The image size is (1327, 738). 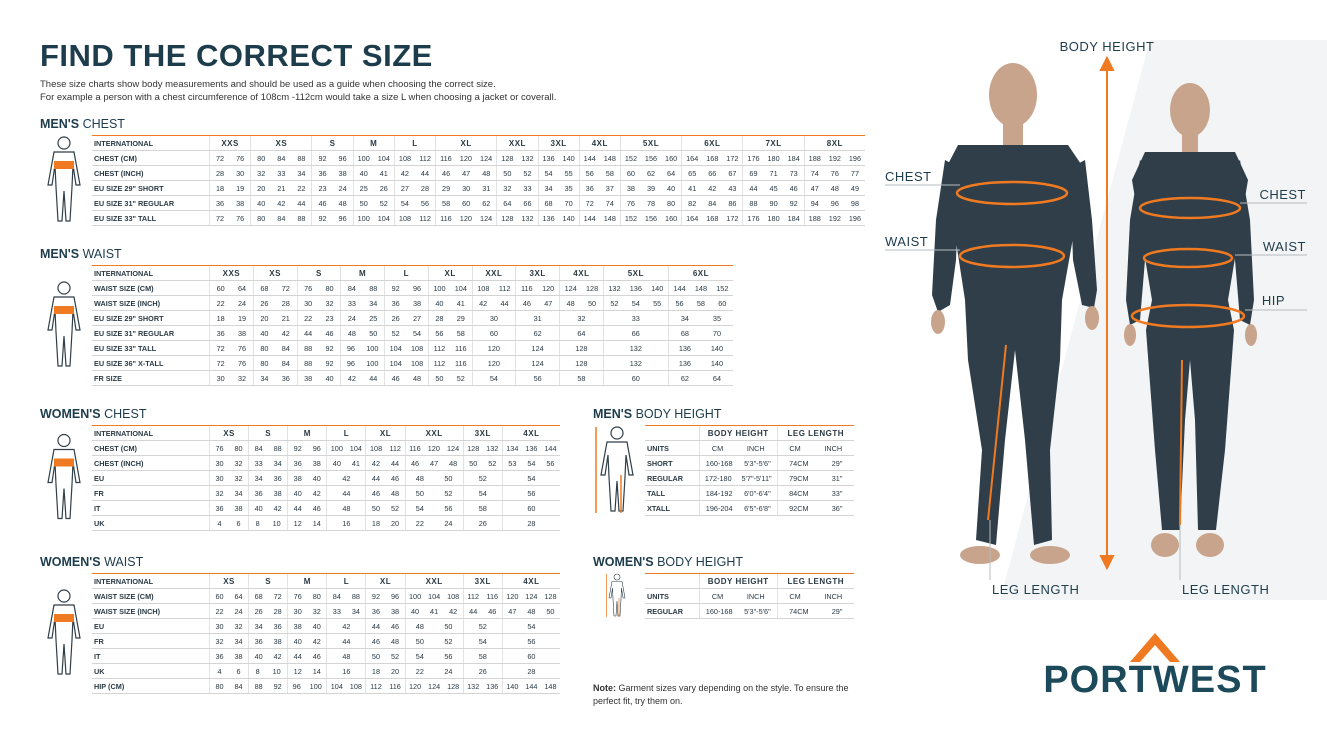 I want to click on cell-values: 58 60 62, so click(x=467, y=203).